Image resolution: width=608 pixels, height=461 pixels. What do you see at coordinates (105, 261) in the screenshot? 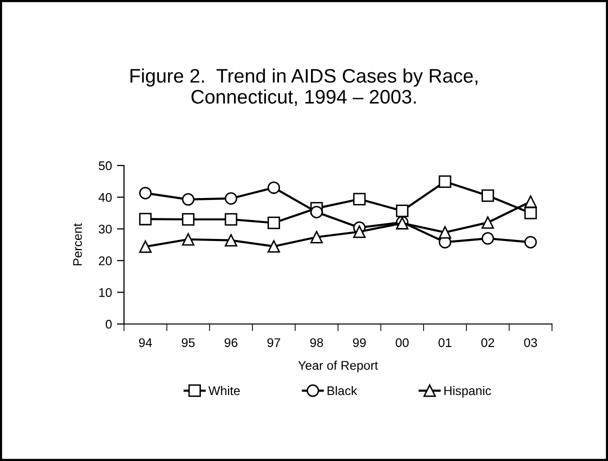
I see `y-tick-label: 20` at bounding box center [105, 261].